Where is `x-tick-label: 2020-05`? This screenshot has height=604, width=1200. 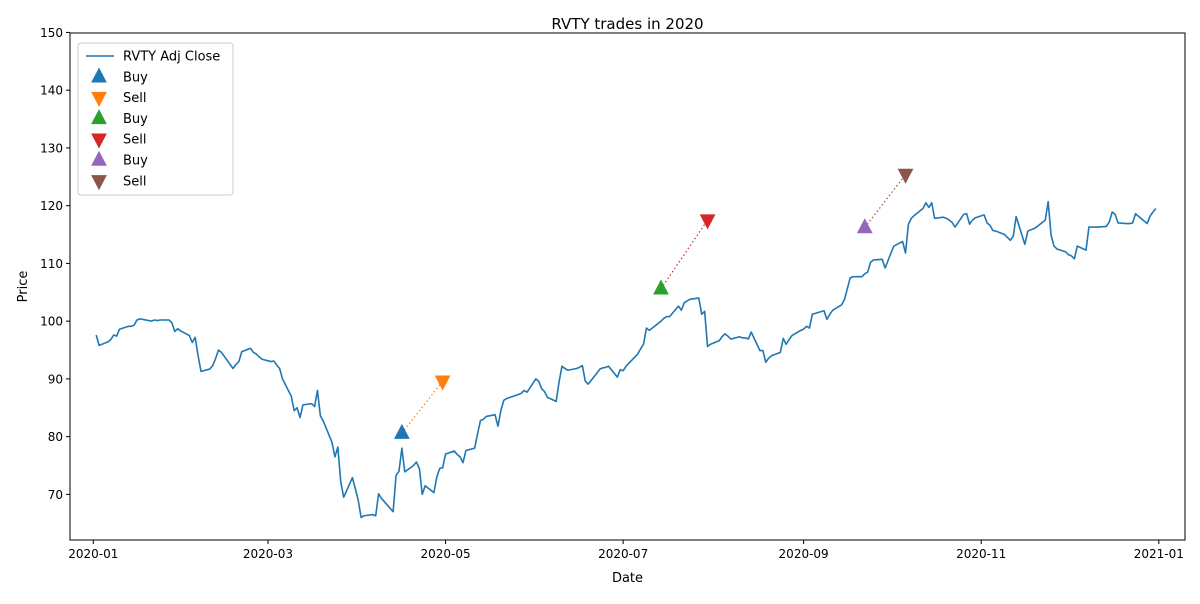
x-tick-label: 2020-05 is located at coordinates (445, 554).